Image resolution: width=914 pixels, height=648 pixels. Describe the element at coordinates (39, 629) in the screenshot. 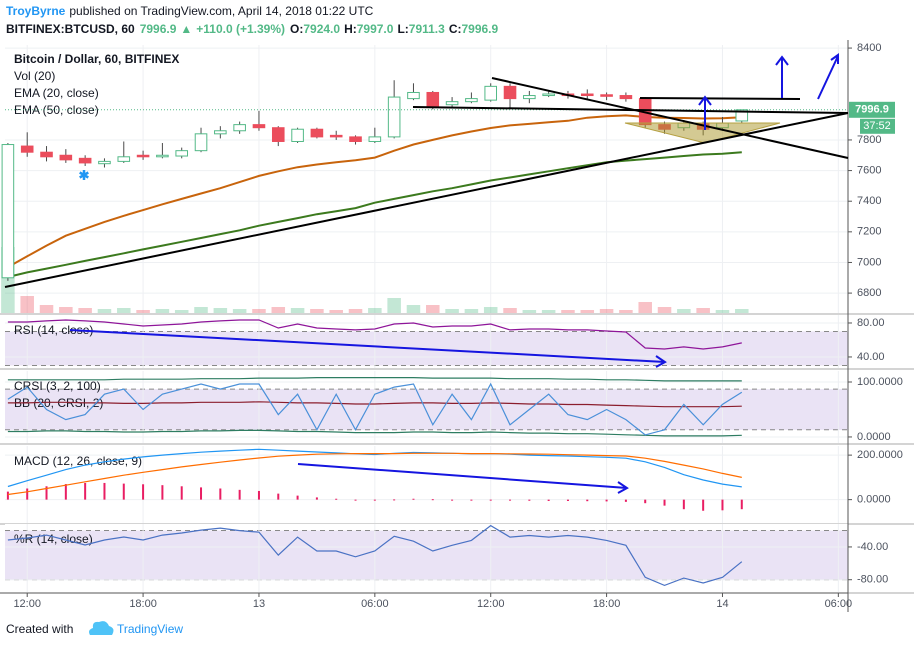

I see `footer-created: Created with` at that location.